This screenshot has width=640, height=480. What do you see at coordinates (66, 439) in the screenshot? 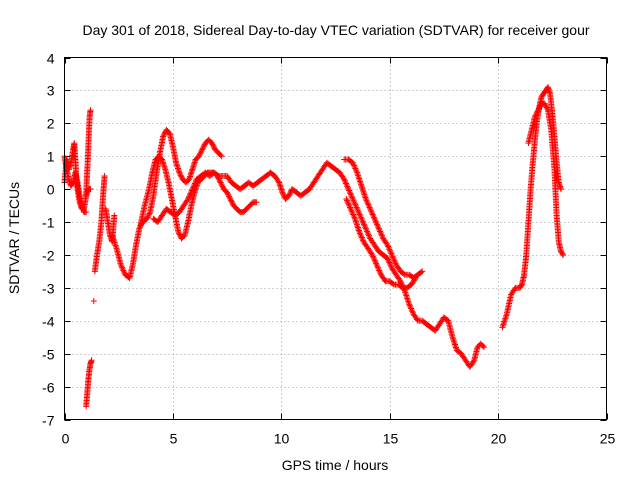
I see `x-tick-label: 0` at bounding box center [66, 439].